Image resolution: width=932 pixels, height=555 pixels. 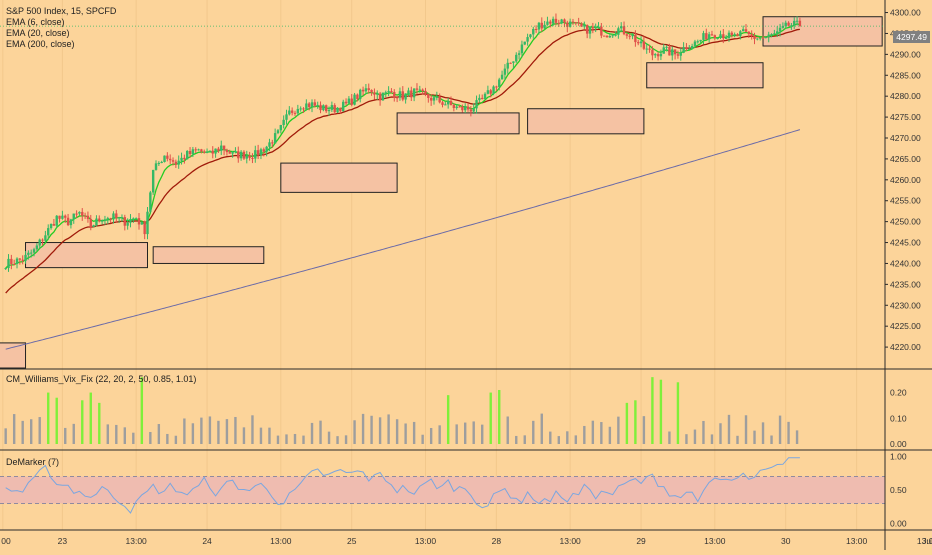 I want to click on demarker-tick-label: 0.50, so click(x=898, y=490).